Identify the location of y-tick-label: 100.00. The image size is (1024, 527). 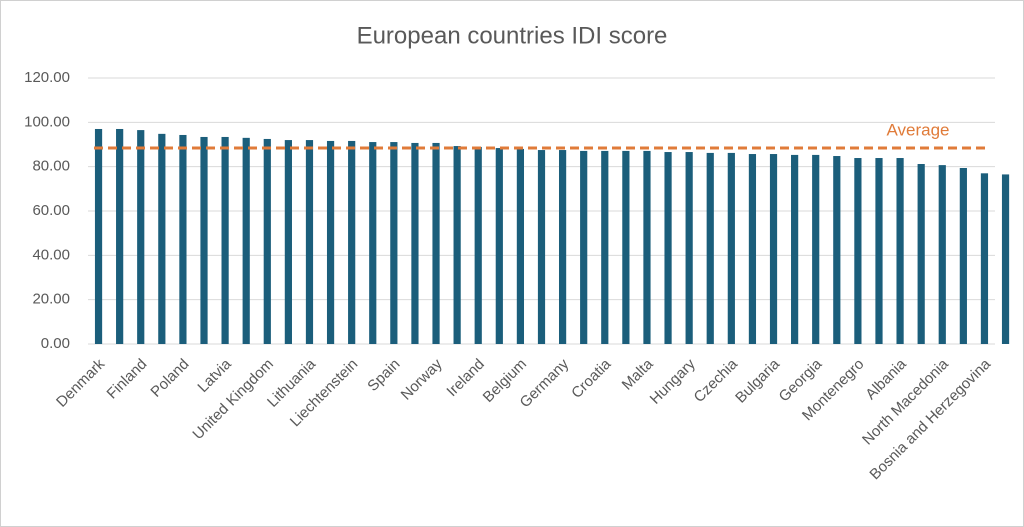
(47, 121).